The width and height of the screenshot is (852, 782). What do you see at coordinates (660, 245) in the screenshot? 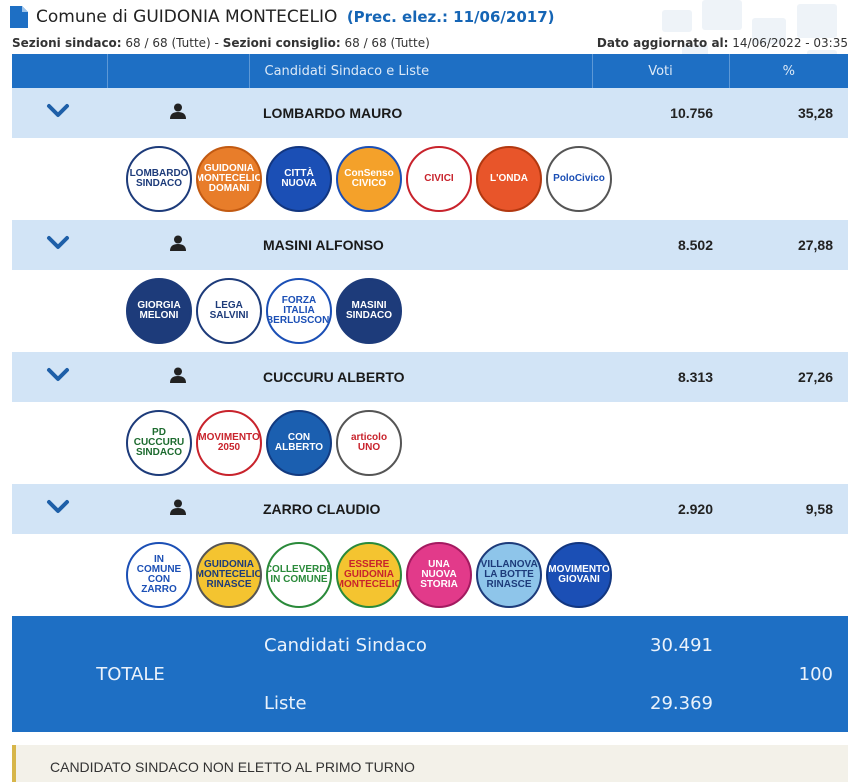
I see `candidate-votes: 8.502` at bounding box center [660, 245].